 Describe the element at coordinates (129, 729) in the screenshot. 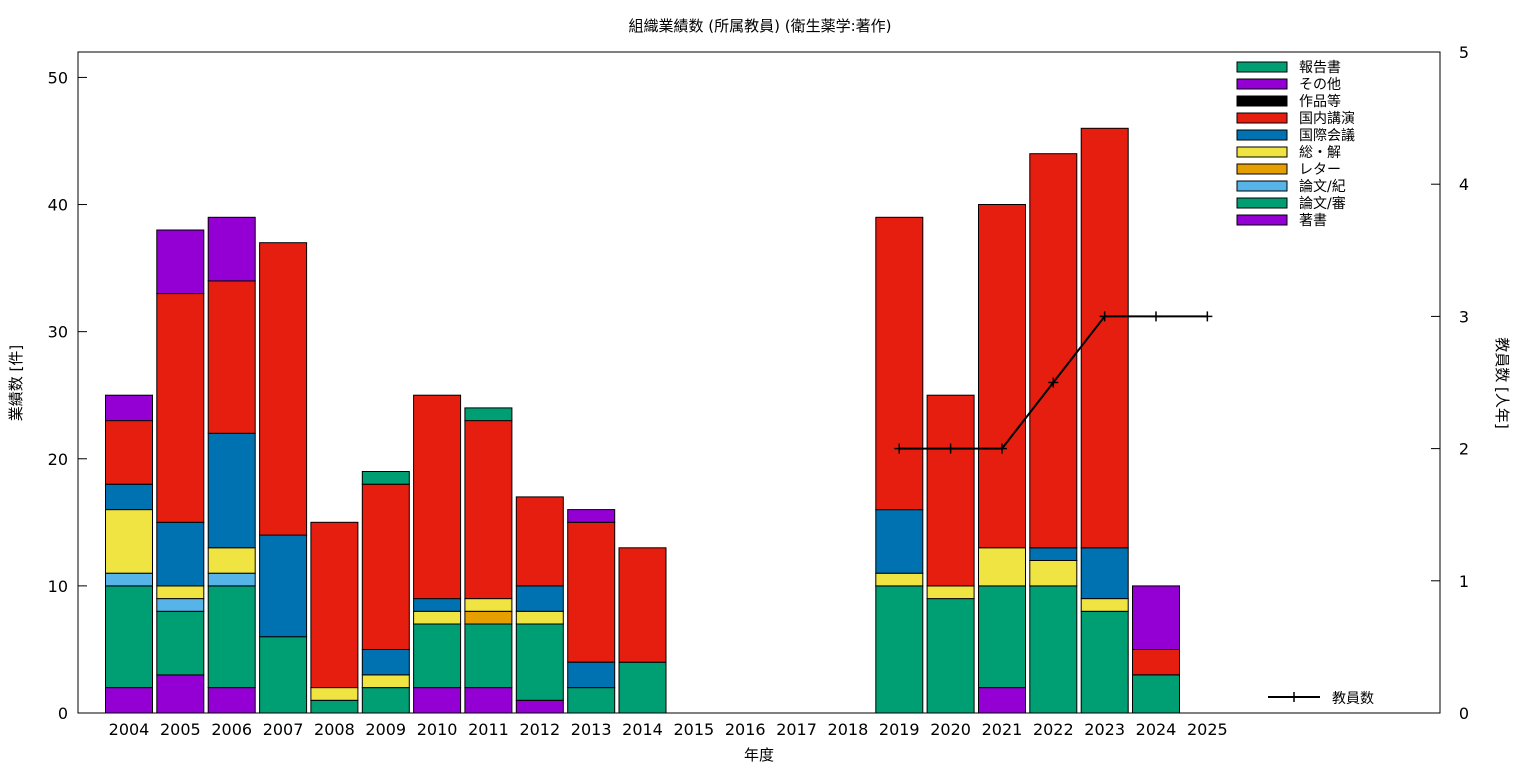

I see `x-tick-label: 2004` at that location.